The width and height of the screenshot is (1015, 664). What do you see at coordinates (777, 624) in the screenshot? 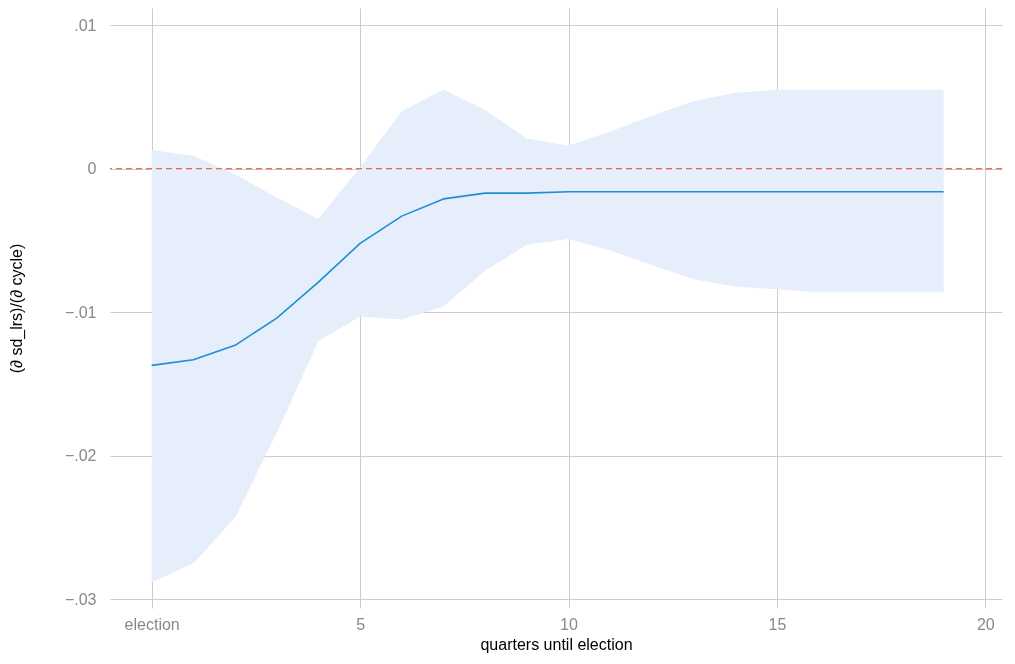
I see `x-tick-label: 15` at bounding box center [777, 624].